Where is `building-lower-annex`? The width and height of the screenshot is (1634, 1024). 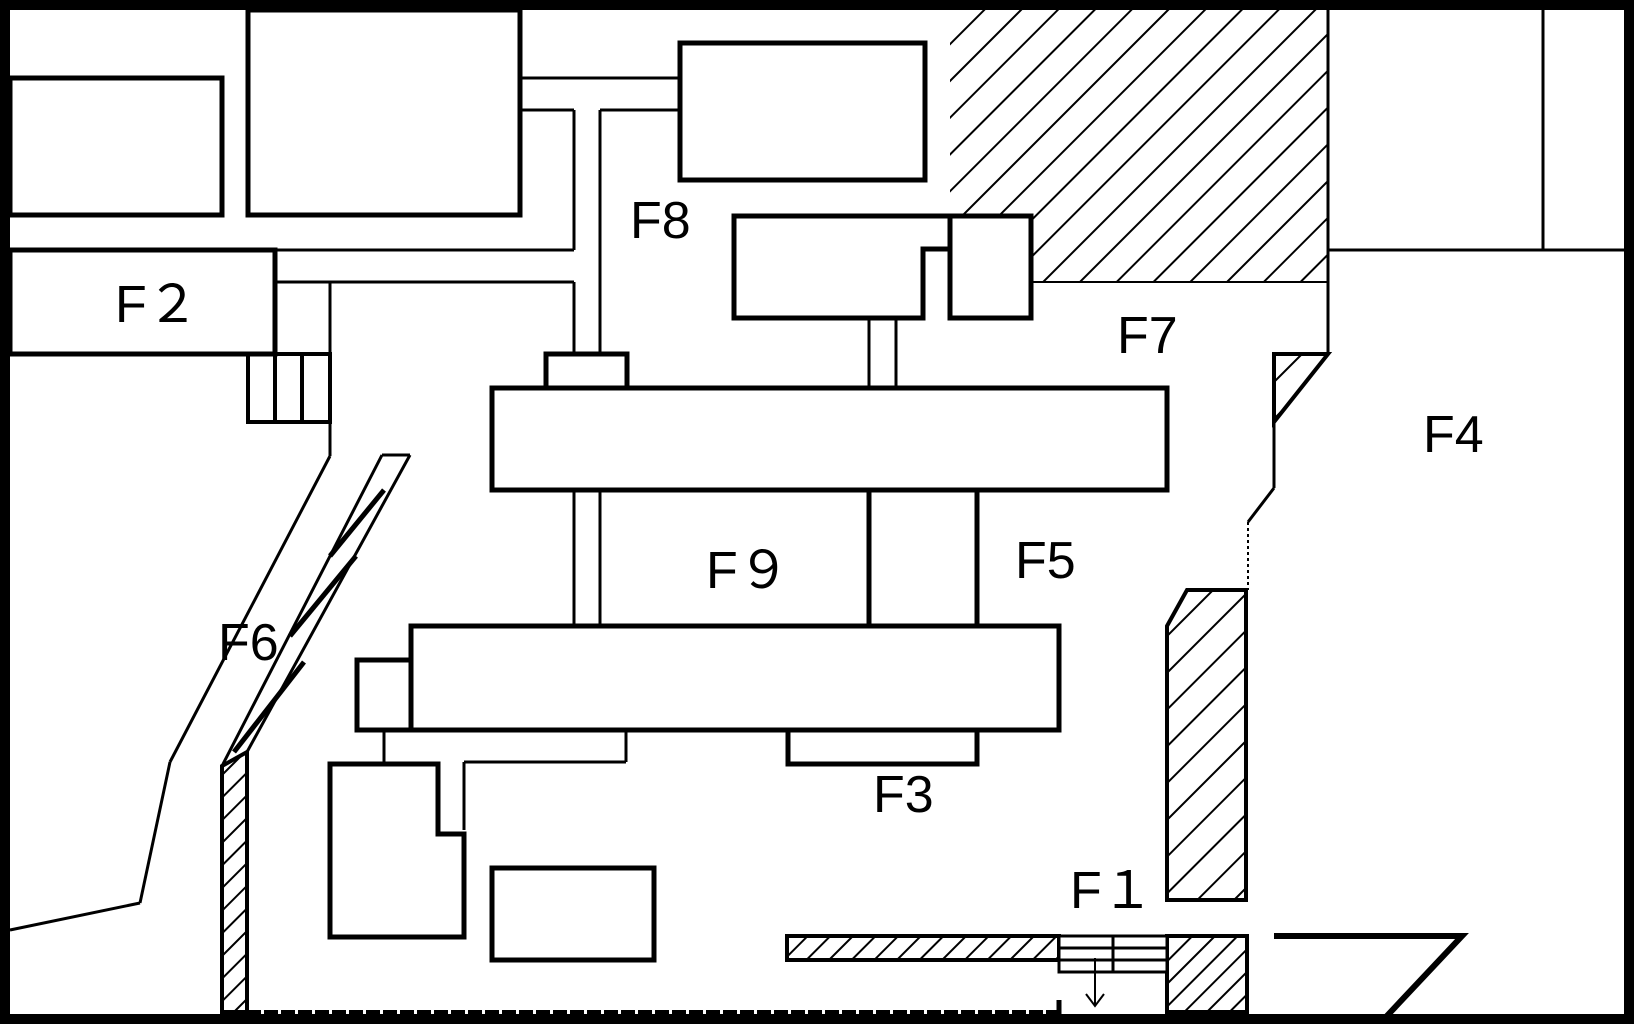
building-lower-annex is located at coordinates (384, 695).